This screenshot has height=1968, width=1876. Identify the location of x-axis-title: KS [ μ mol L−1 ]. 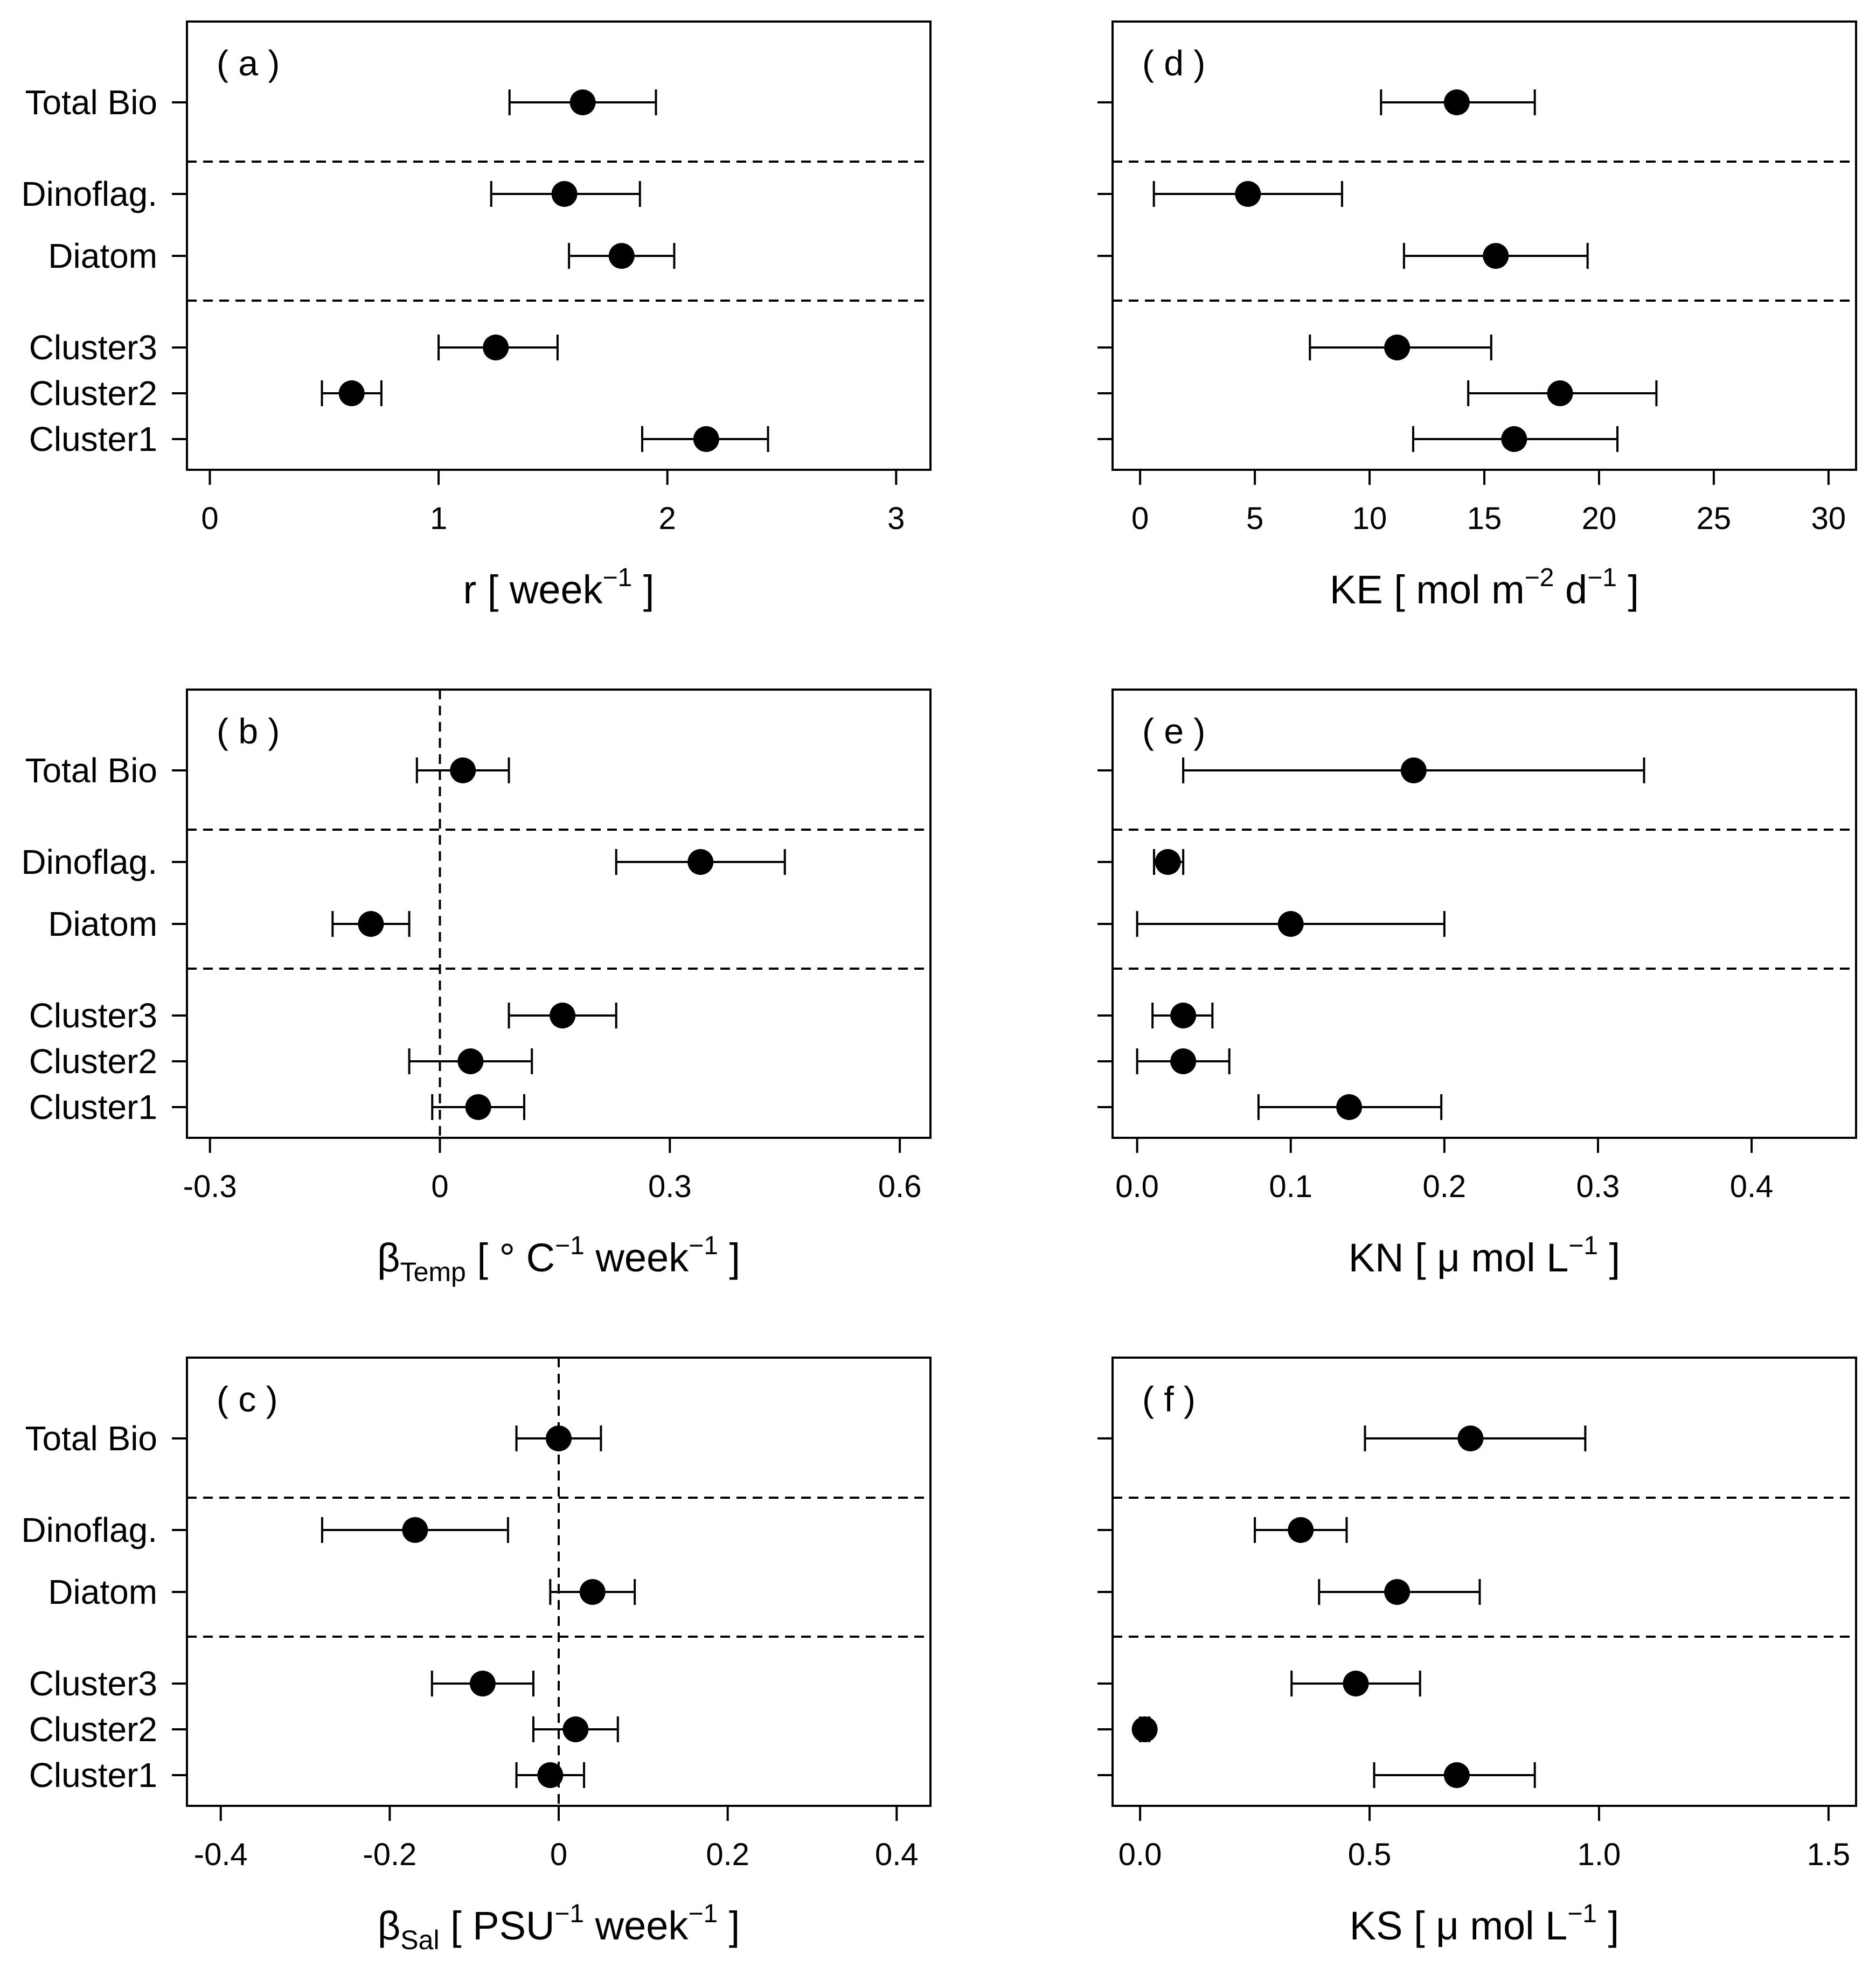
(1484, 1924).